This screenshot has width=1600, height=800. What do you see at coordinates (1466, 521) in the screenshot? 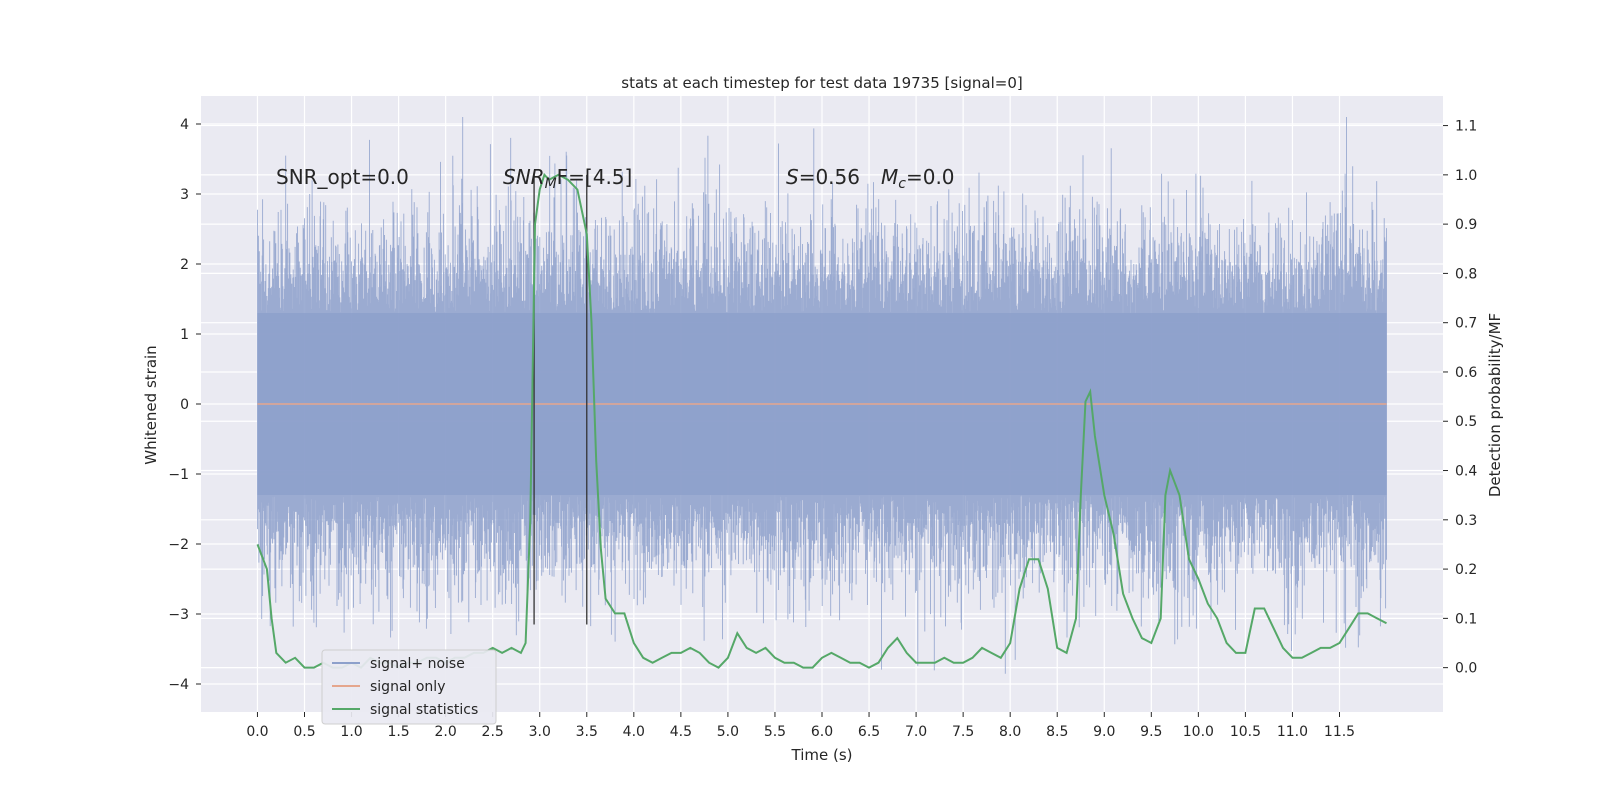
I see `y2-tick-label: 0.3` at bounding box center [1466, 521].